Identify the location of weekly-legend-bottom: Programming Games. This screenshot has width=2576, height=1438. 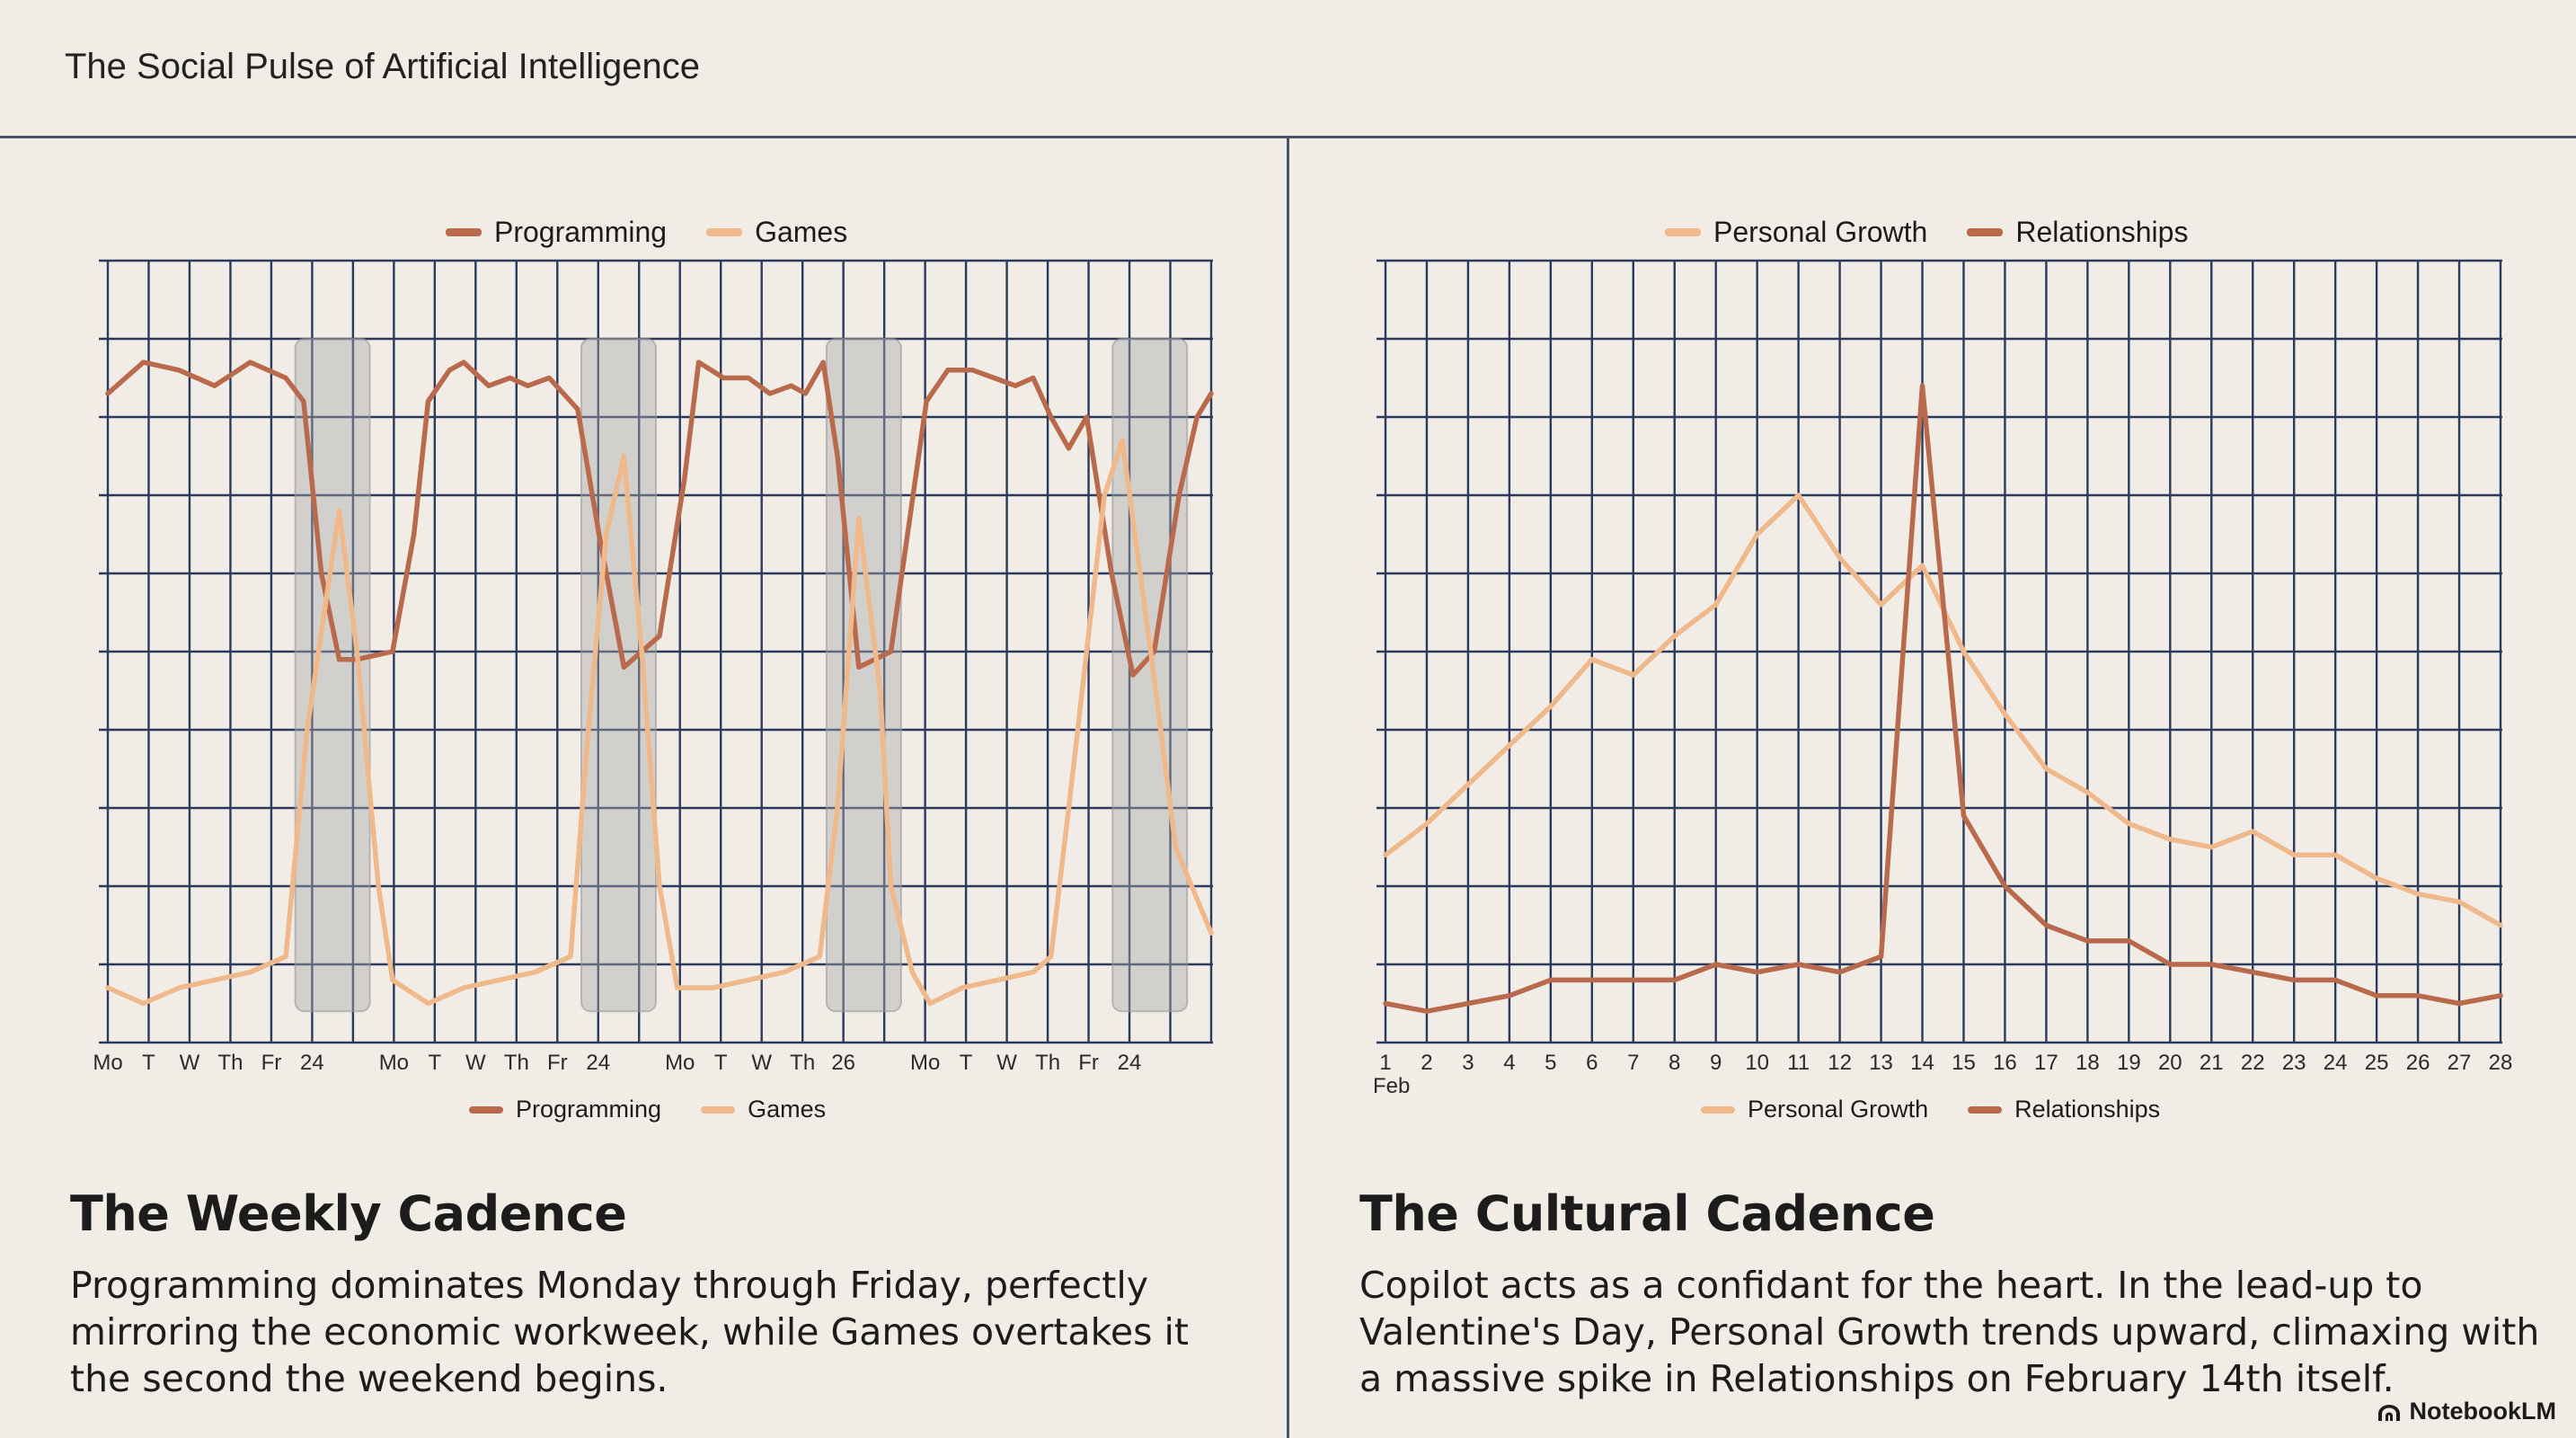
(647, 1109).